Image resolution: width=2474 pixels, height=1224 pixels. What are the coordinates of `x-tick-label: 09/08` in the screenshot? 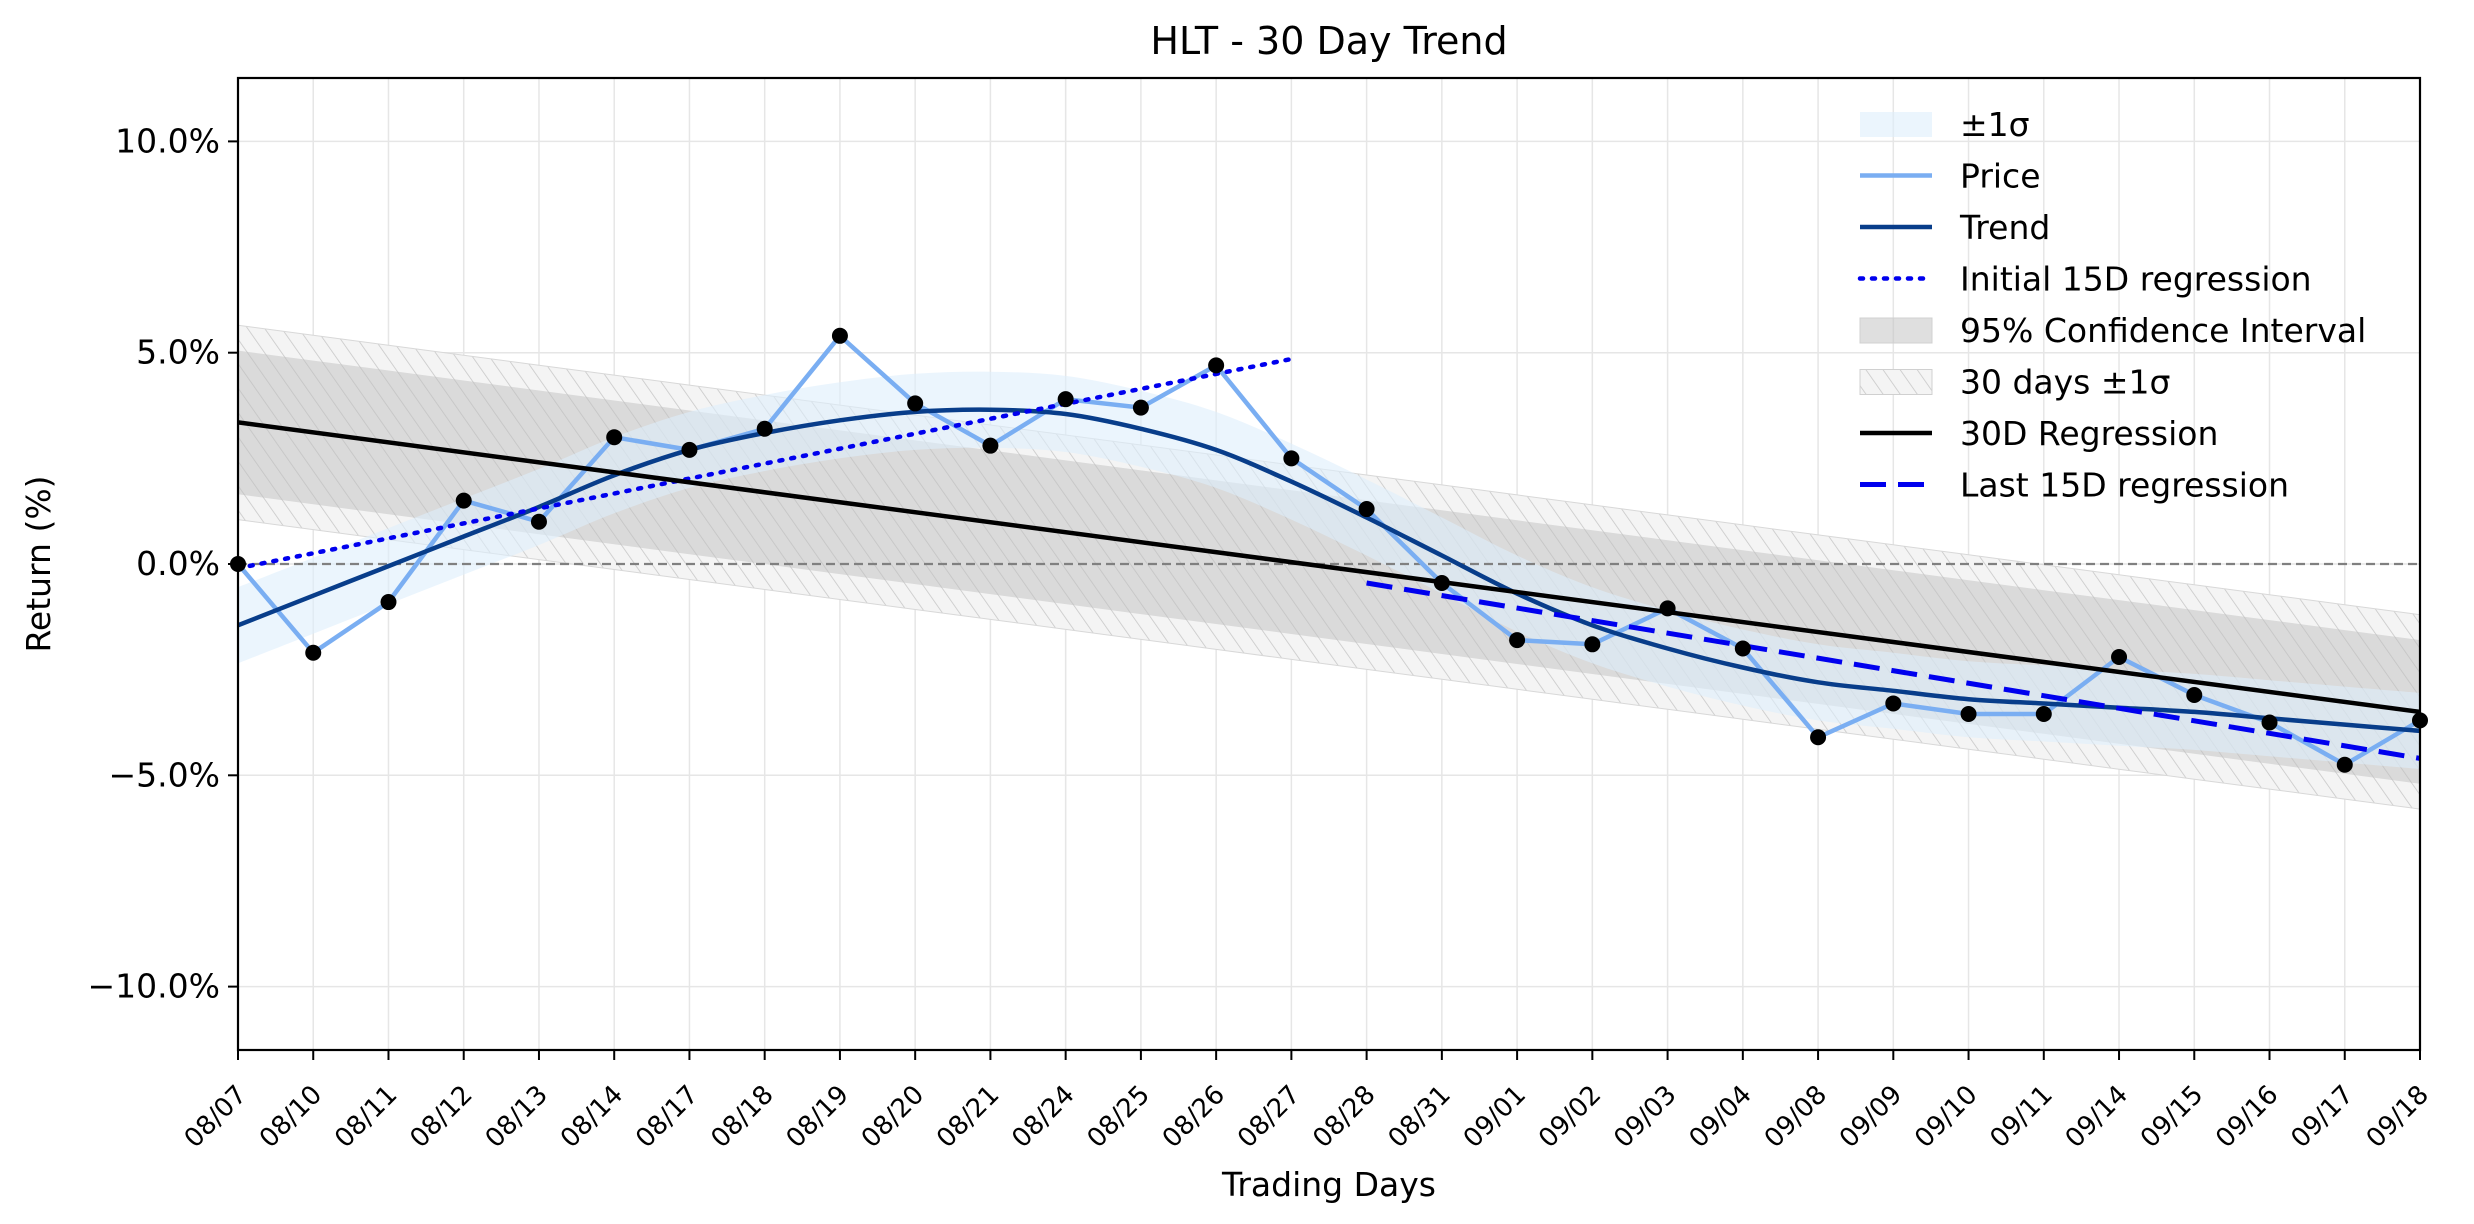 It's located at (1796, 1117).